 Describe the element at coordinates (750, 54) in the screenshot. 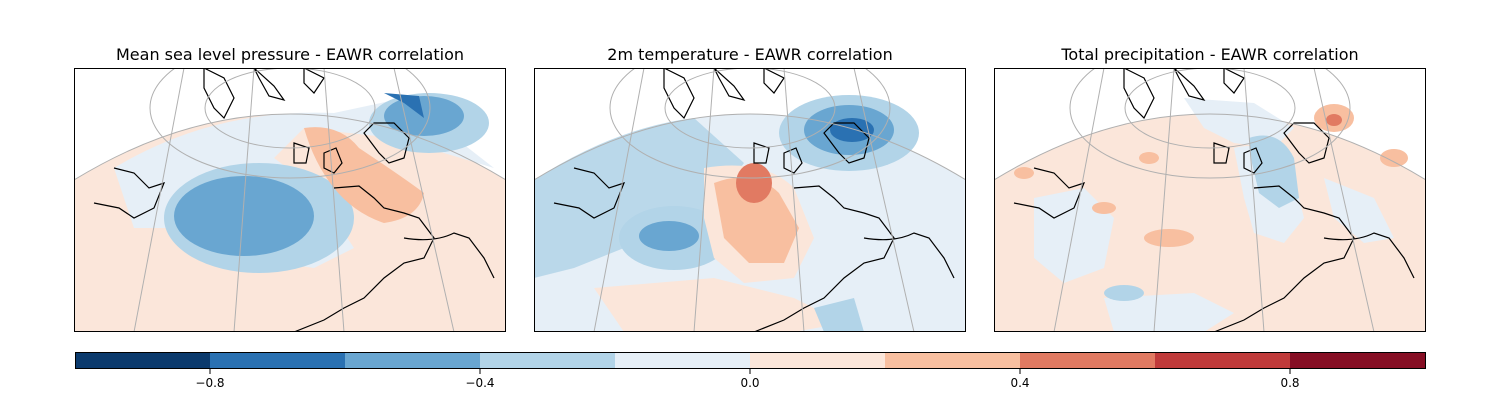

I see `panel-title-t2m: 2m temperature - EAWR correlation` at that location.